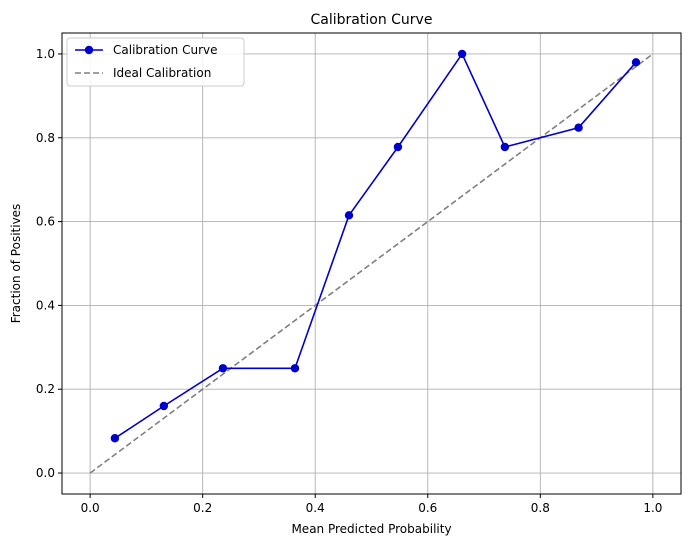  I want to click on x-tick-label: 0.0, so click(90, 508).